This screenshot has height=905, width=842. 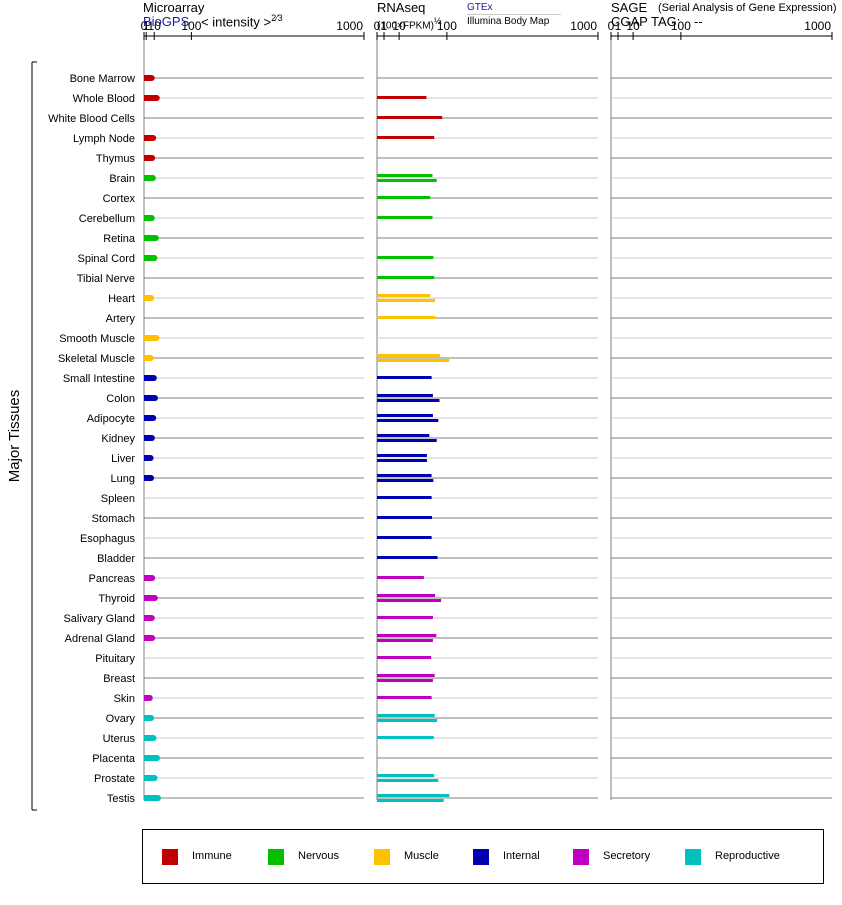 I want to click on microarray-source: BioGPS, so click(x=166, y=21).